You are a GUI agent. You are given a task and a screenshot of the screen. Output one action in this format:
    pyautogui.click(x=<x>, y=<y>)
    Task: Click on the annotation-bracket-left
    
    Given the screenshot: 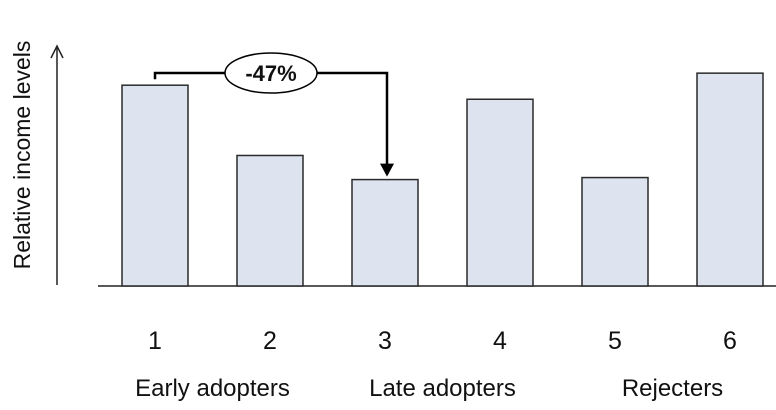 What is the action you would take?
    pyautogui.click(x=189, y=75)
    